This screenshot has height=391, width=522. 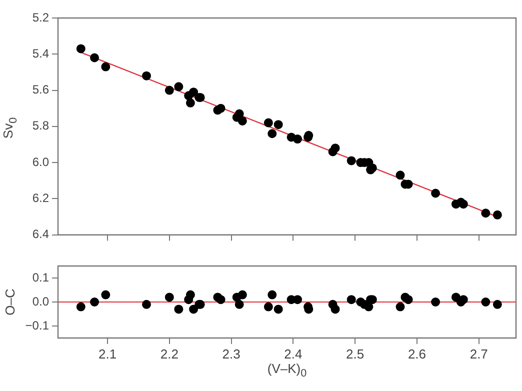 I want to click on x-tick-label: 2.6, so click(x=417, y=354).